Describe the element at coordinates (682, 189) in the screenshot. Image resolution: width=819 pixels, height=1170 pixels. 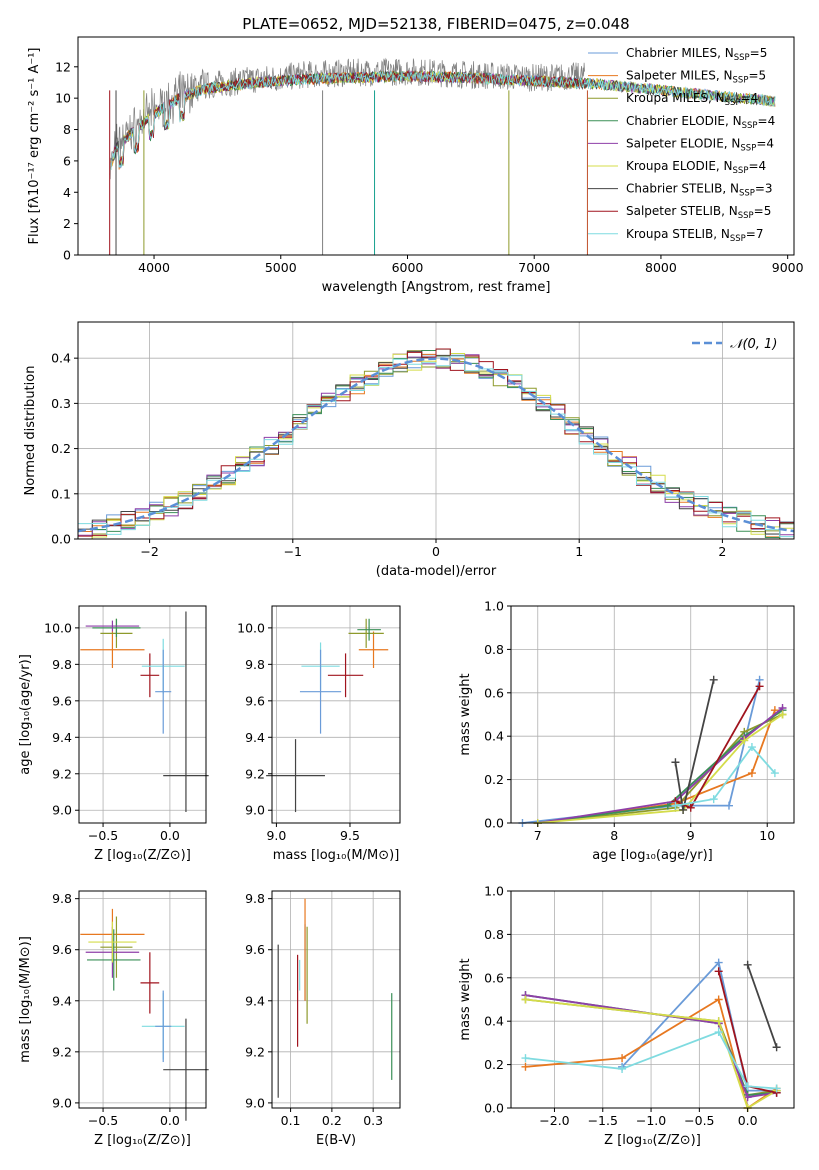
I see `legend-label-main: Chabrier STELIB, N` at that location.